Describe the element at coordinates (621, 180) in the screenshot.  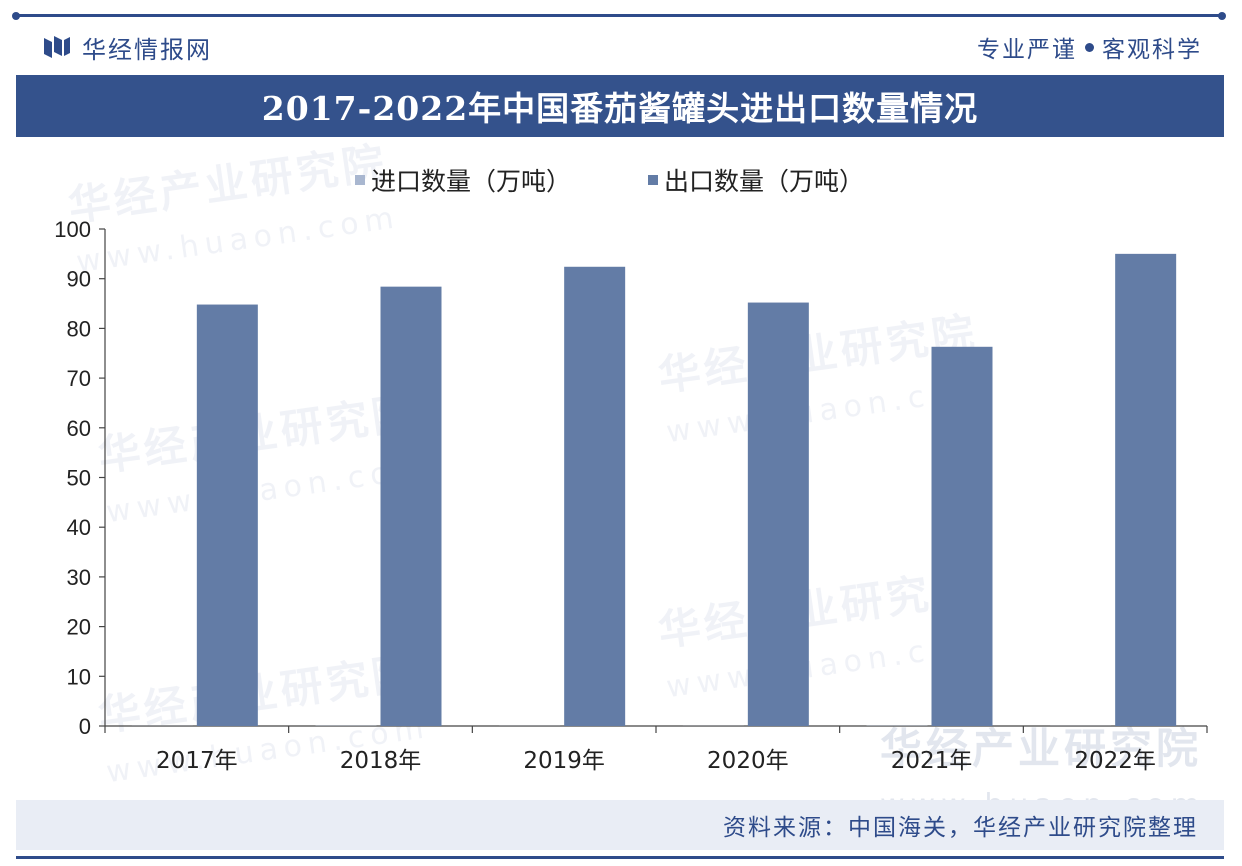
I see `legend: 进口数量（万吨） 出口数量（万吨）` at that location.